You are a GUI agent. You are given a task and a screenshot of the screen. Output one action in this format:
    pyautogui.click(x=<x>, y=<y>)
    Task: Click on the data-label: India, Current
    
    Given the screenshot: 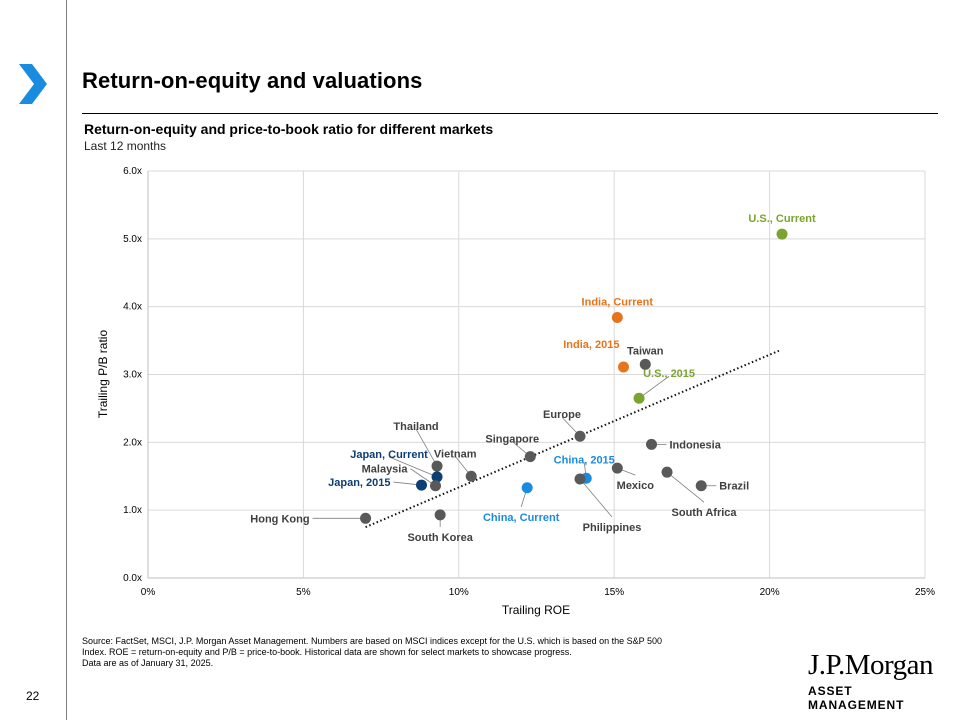 What is the action you would take?
    pyautogui.click(x=618, y=303)
    